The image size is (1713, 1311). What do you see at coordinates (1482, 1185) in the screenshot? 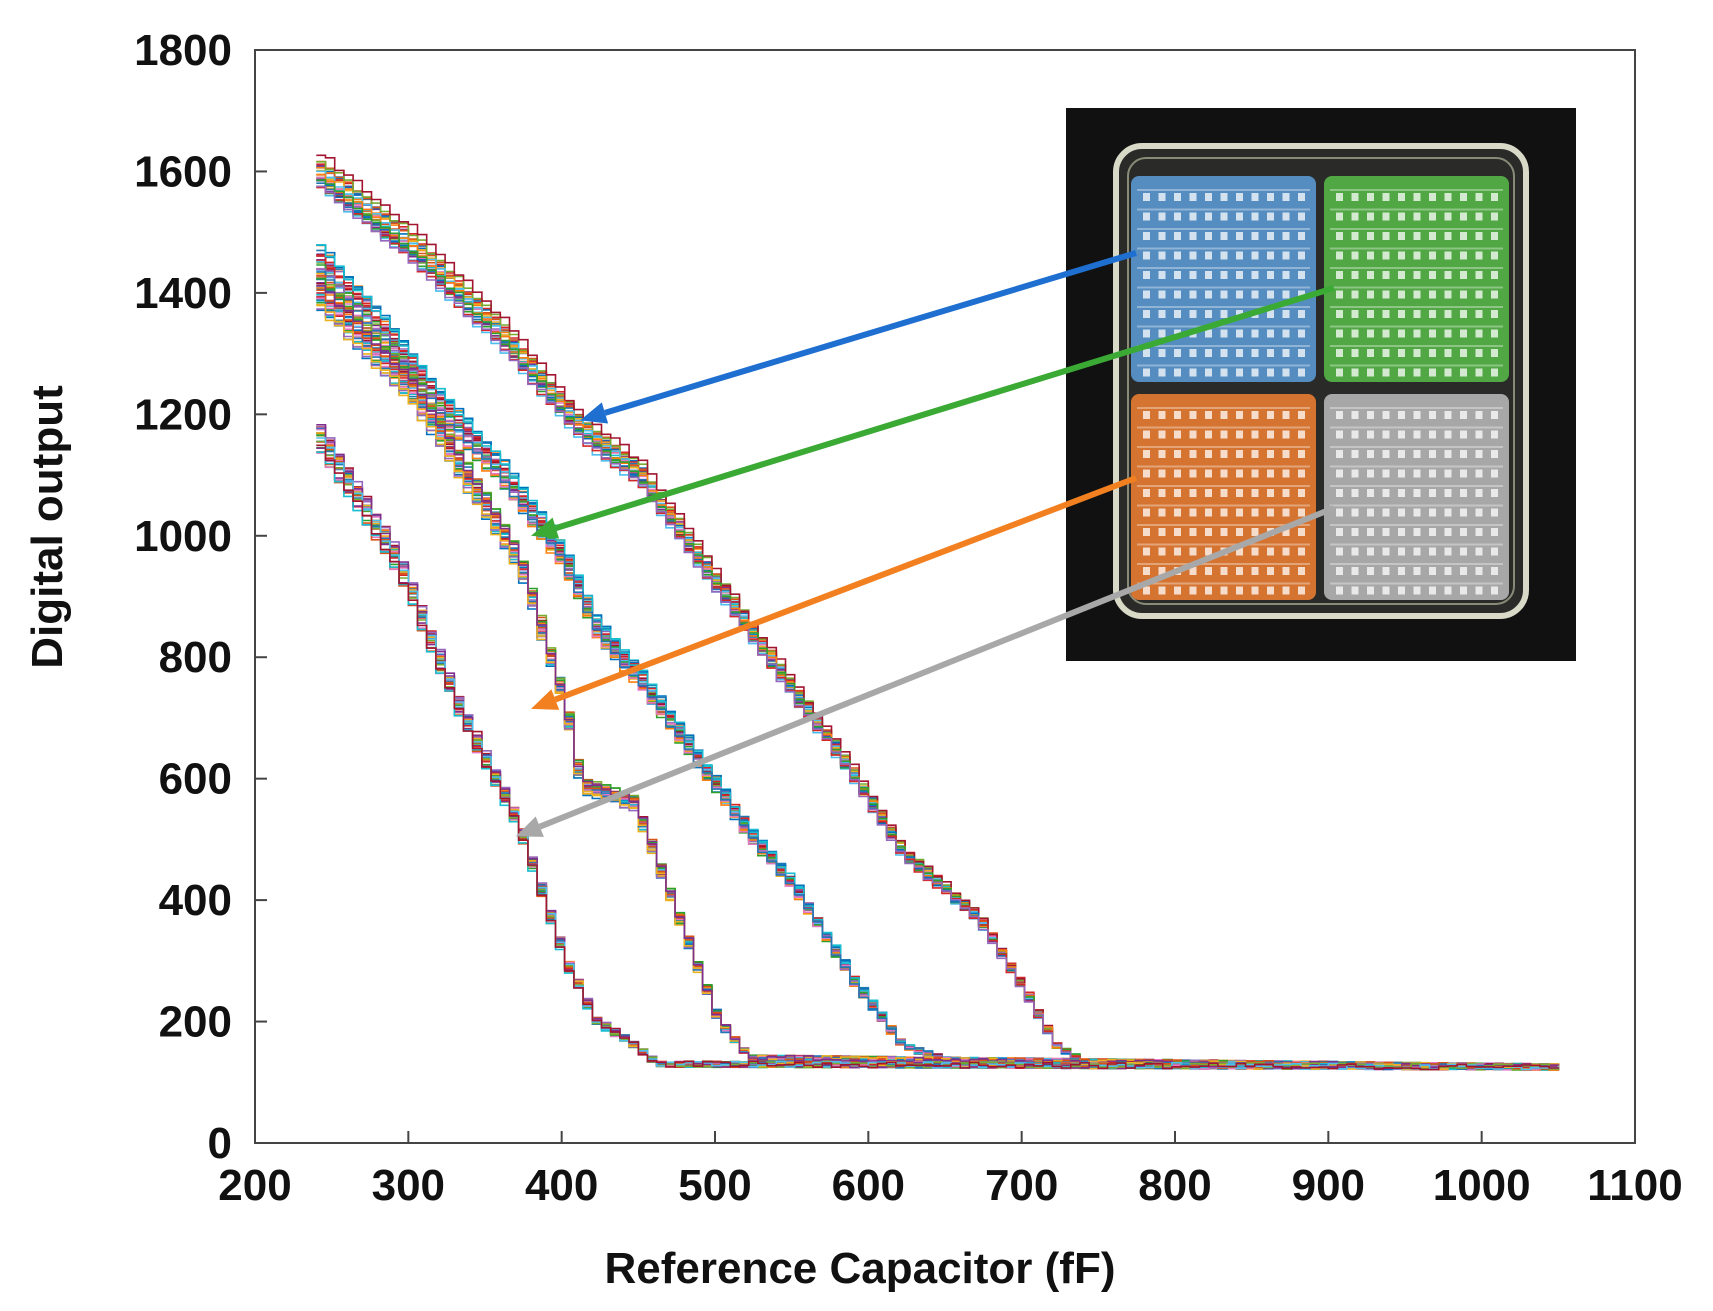
I see `x-tick-label: 1000` at bounding box center [1482, 1185].